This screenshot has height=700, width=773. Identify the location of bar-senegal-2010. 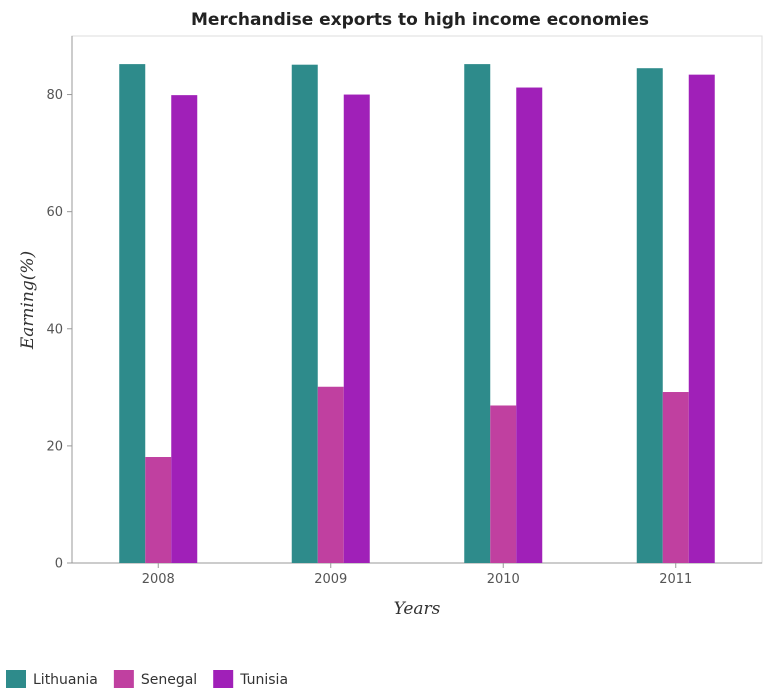
(503, 484).